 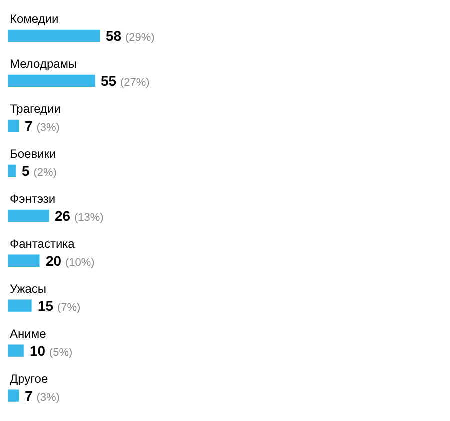 What do you see at coordinates (70, 261) in the screenshot?
I see `data-label: 20 (10%)` at bounding box center [70, 261].